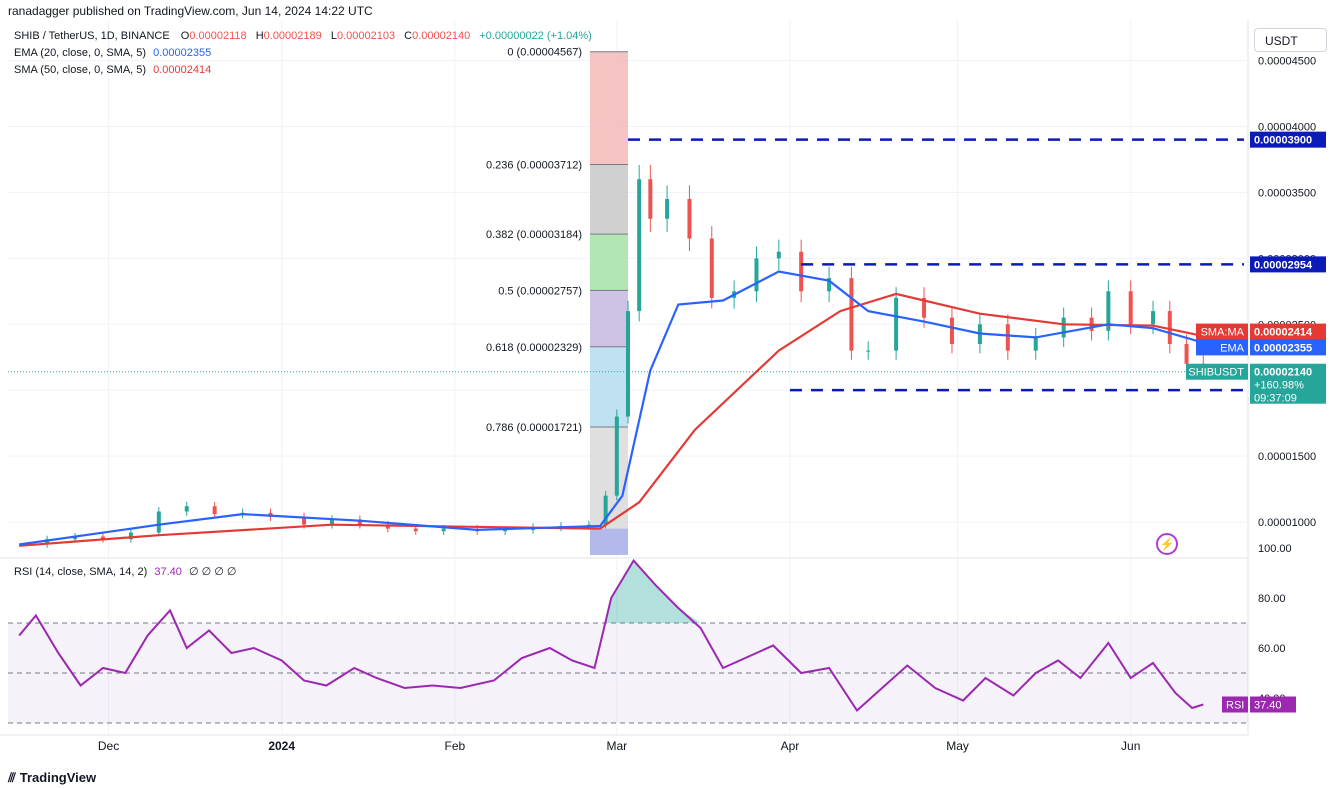 Image resolution: width=1339 pixels, height=789 pixels. What do you see at coordinates (1272, 649) in the screenshot?
I see `rsi-tick-label: 60.00` at bounding box center [1272, 649].